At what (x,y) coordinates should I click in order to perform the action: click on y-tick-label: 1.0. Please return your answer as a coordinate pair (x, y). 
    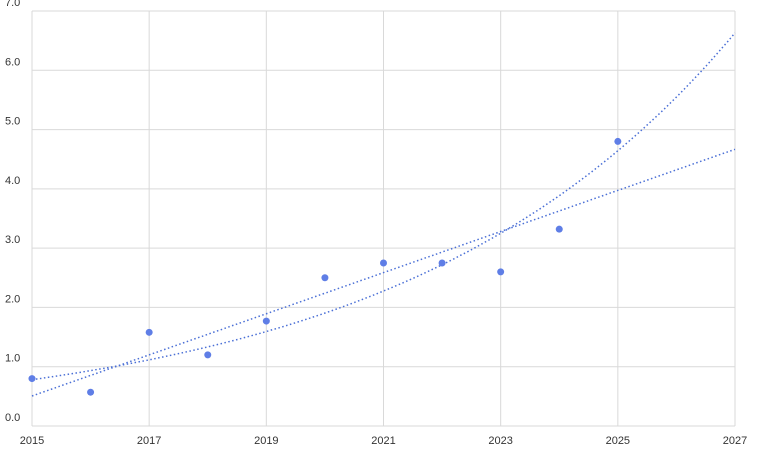
    Looking at the image, I should click on (12, 359).